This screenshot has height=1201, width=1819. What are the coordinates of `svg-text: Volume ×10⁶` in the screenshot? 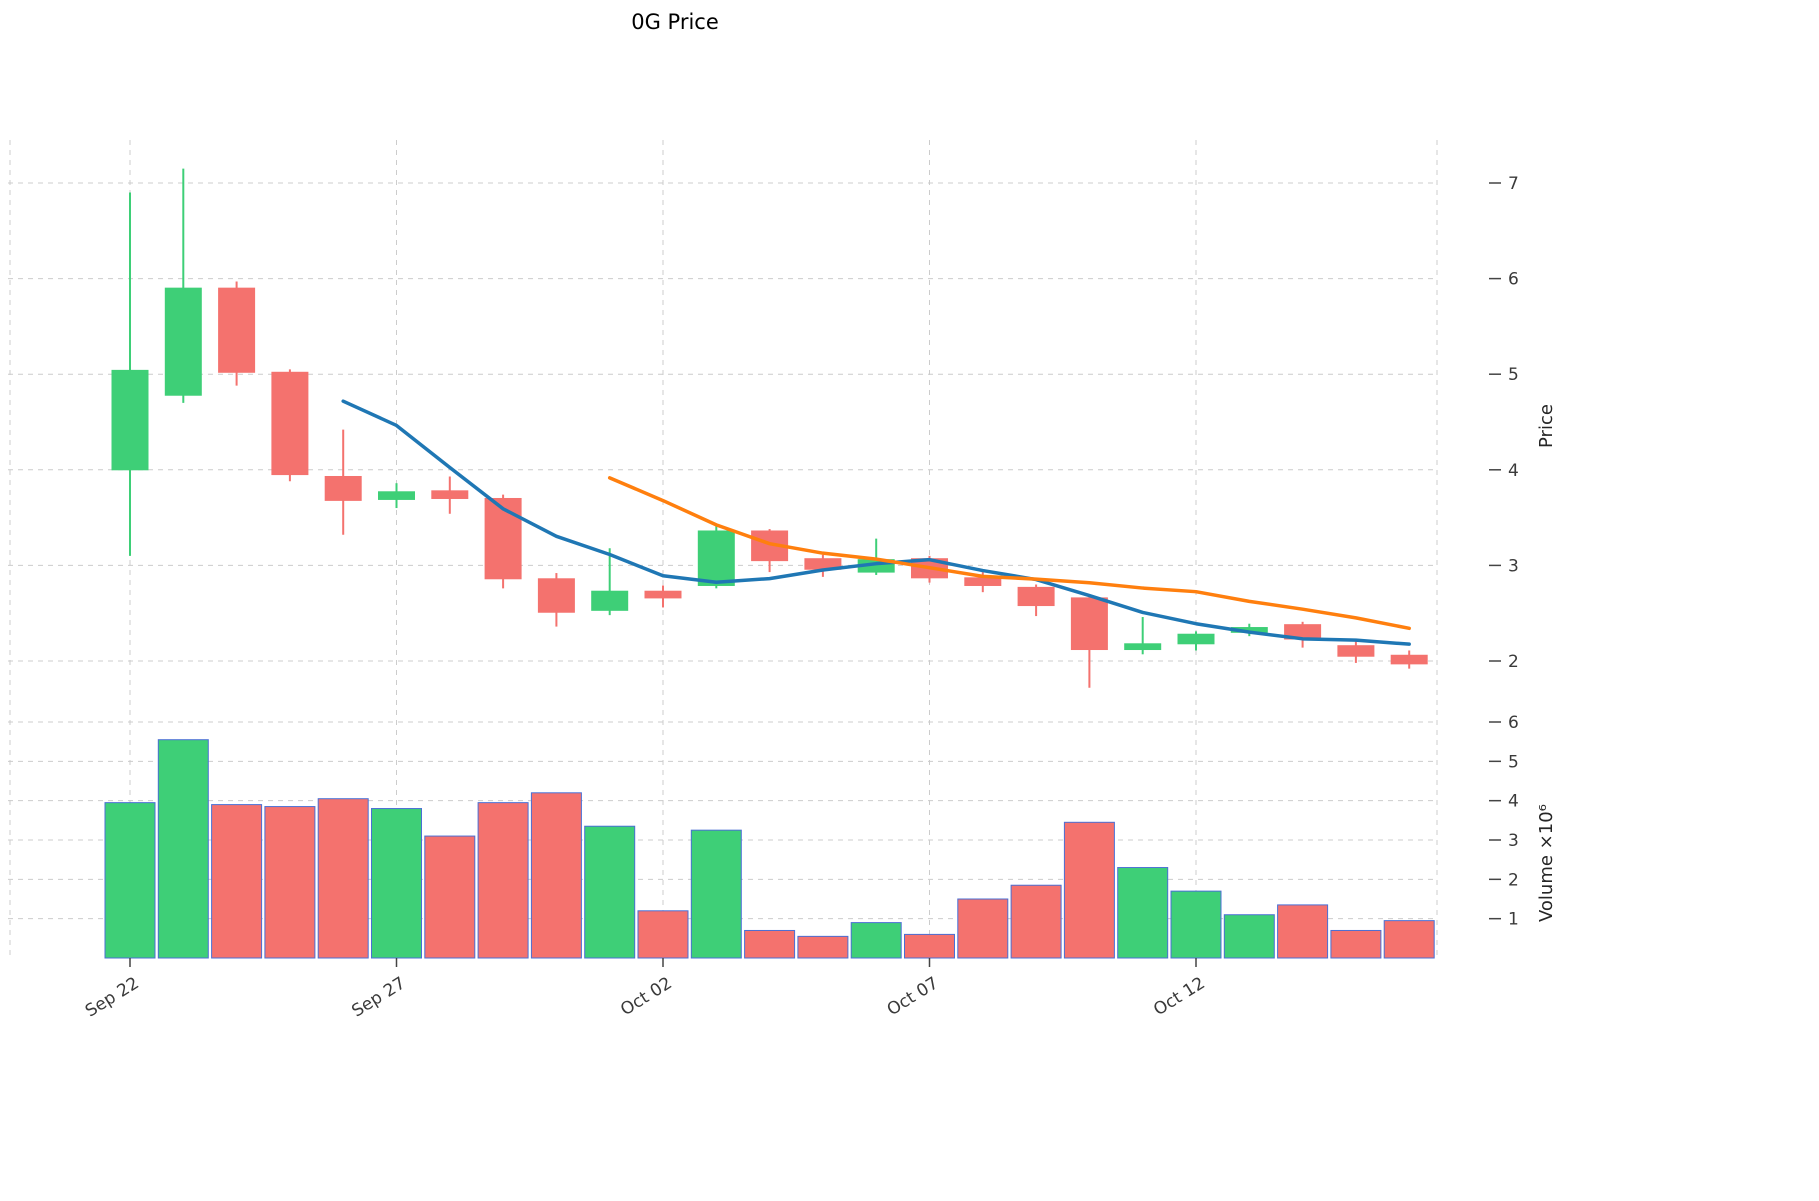 It's located at (1546, 863).